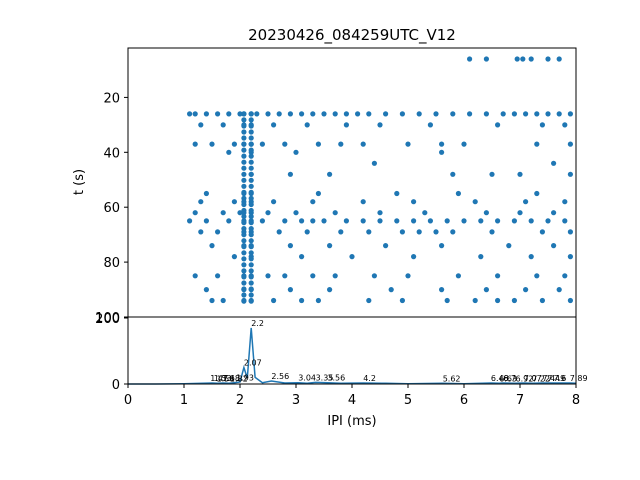  Describe the element at coordinates (128, 400) in the screenshot. I see `histogram-x-tick-label: 0` at that location.